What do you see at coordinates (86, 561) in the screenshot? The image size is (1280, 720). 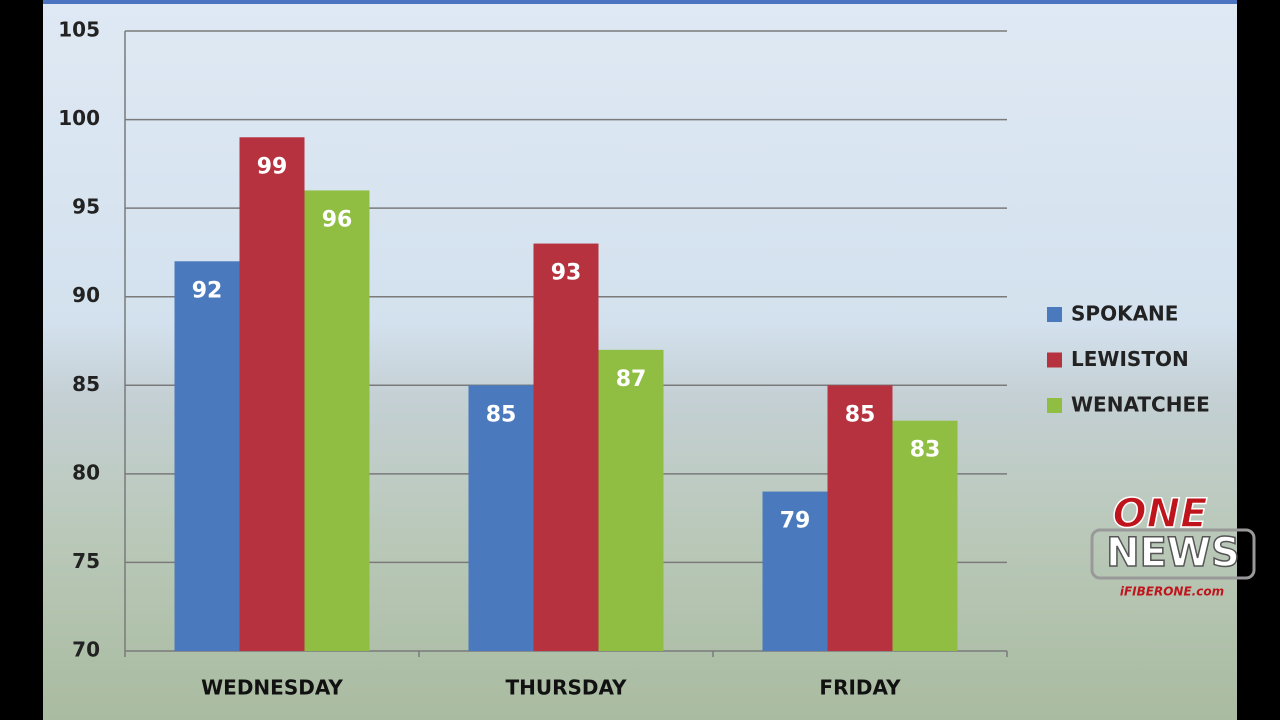 I see `y-tick-label: 75` at bounding box center [86, 561].